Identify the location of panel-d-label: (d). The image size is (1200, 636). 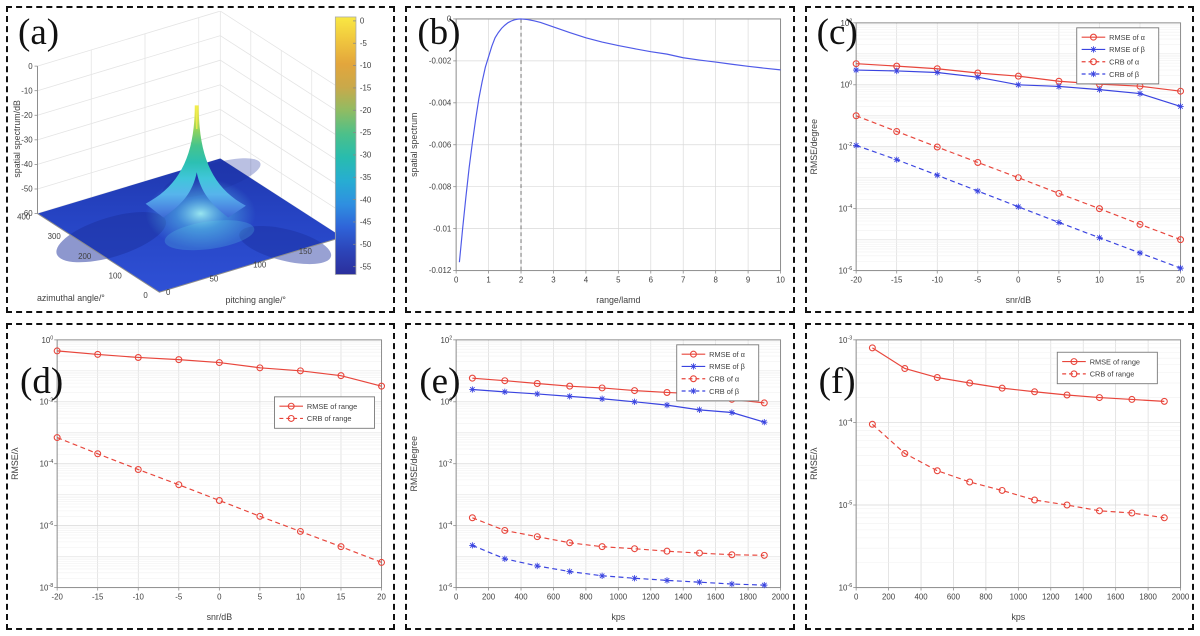
(42, 381).